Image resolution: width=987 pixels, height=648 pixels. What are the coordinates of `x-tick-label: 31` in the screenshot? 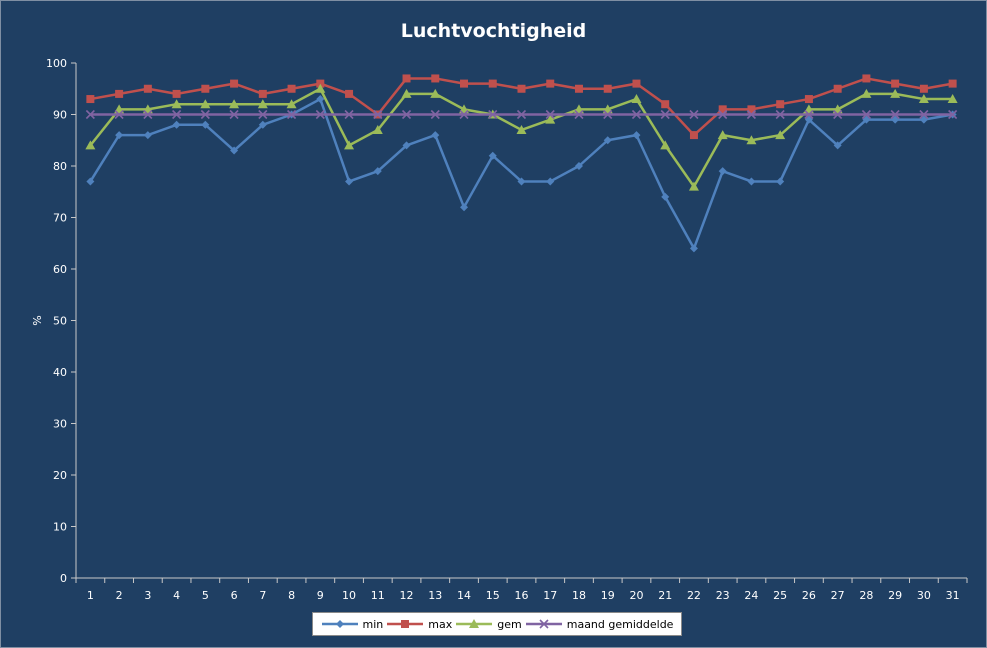 It's located at (953, 595).